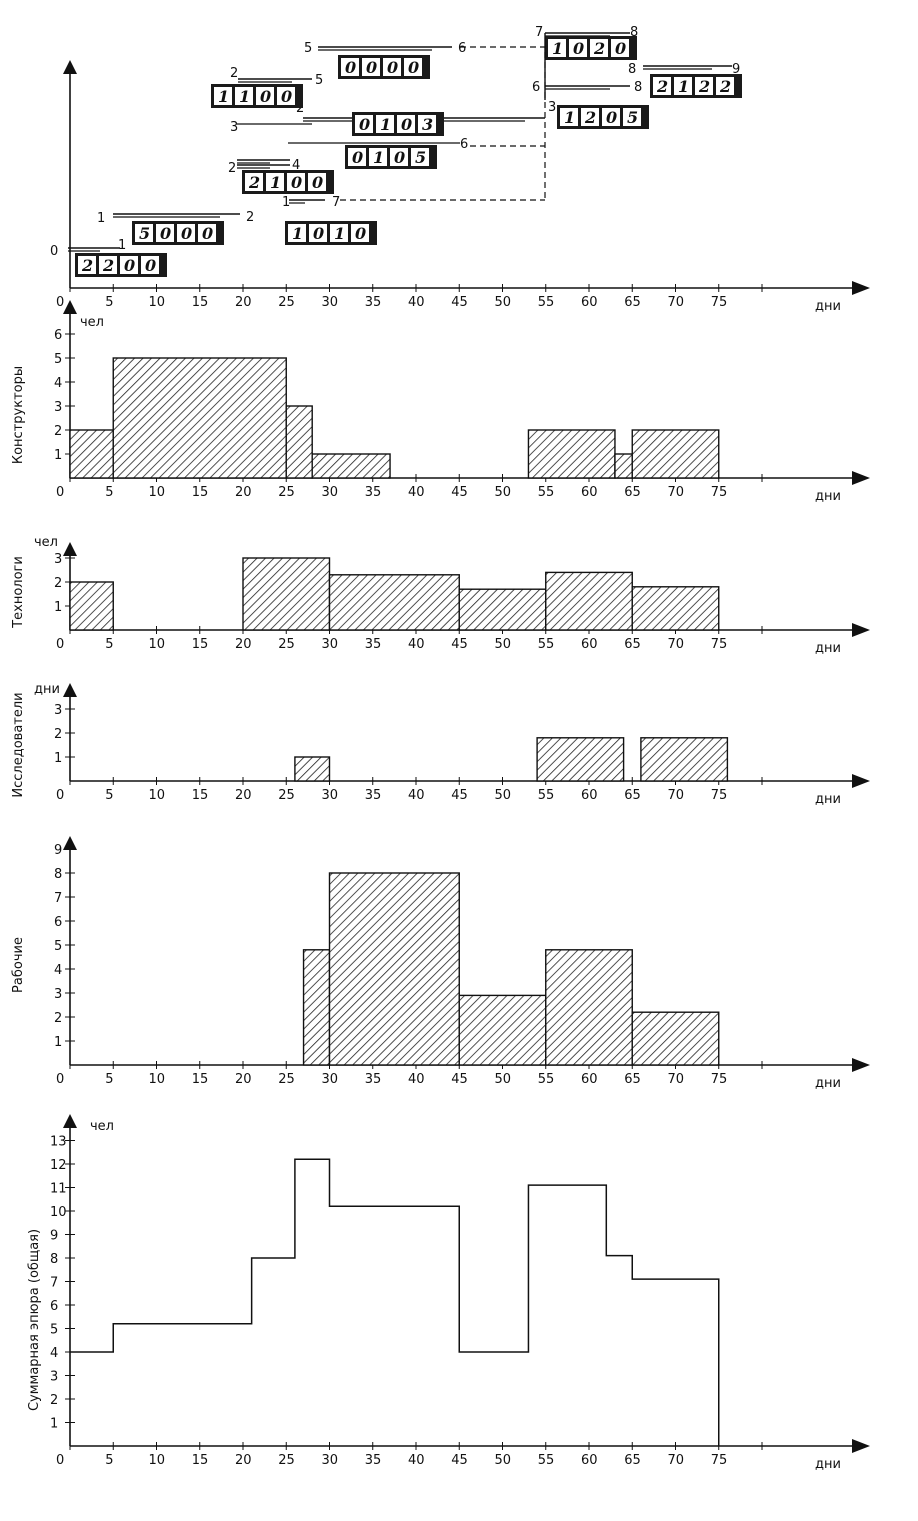 This screenshot has height=1521, width=918. I want to click on total-step-line, so click(395, 1302).